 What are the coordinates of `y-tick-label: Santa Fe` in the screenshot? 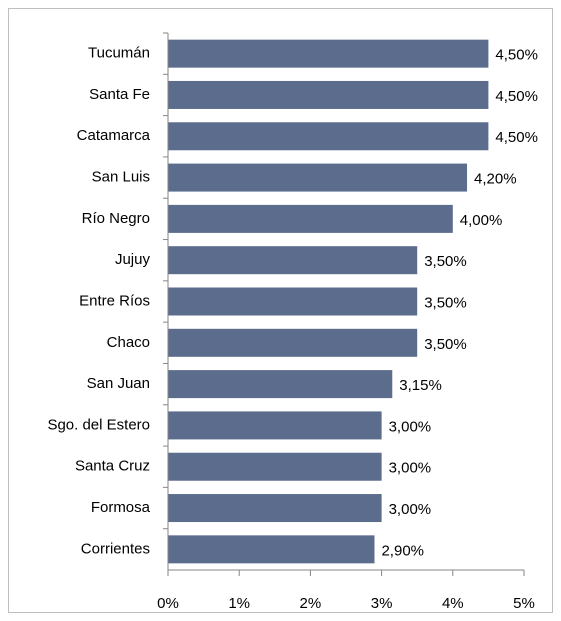 It's located at (119, 94).